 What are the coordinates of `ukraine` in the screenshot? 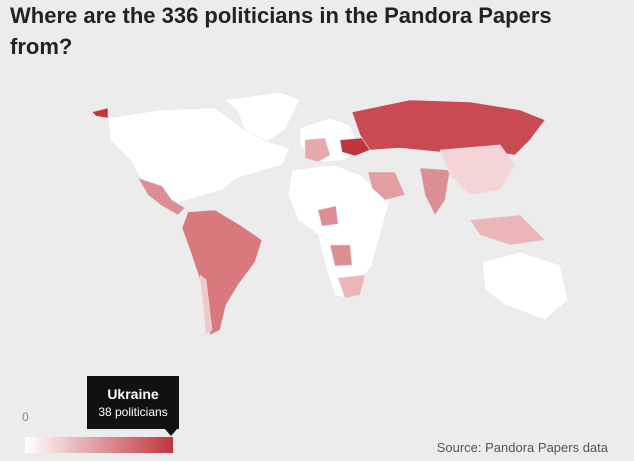 It's located at (355, 147).